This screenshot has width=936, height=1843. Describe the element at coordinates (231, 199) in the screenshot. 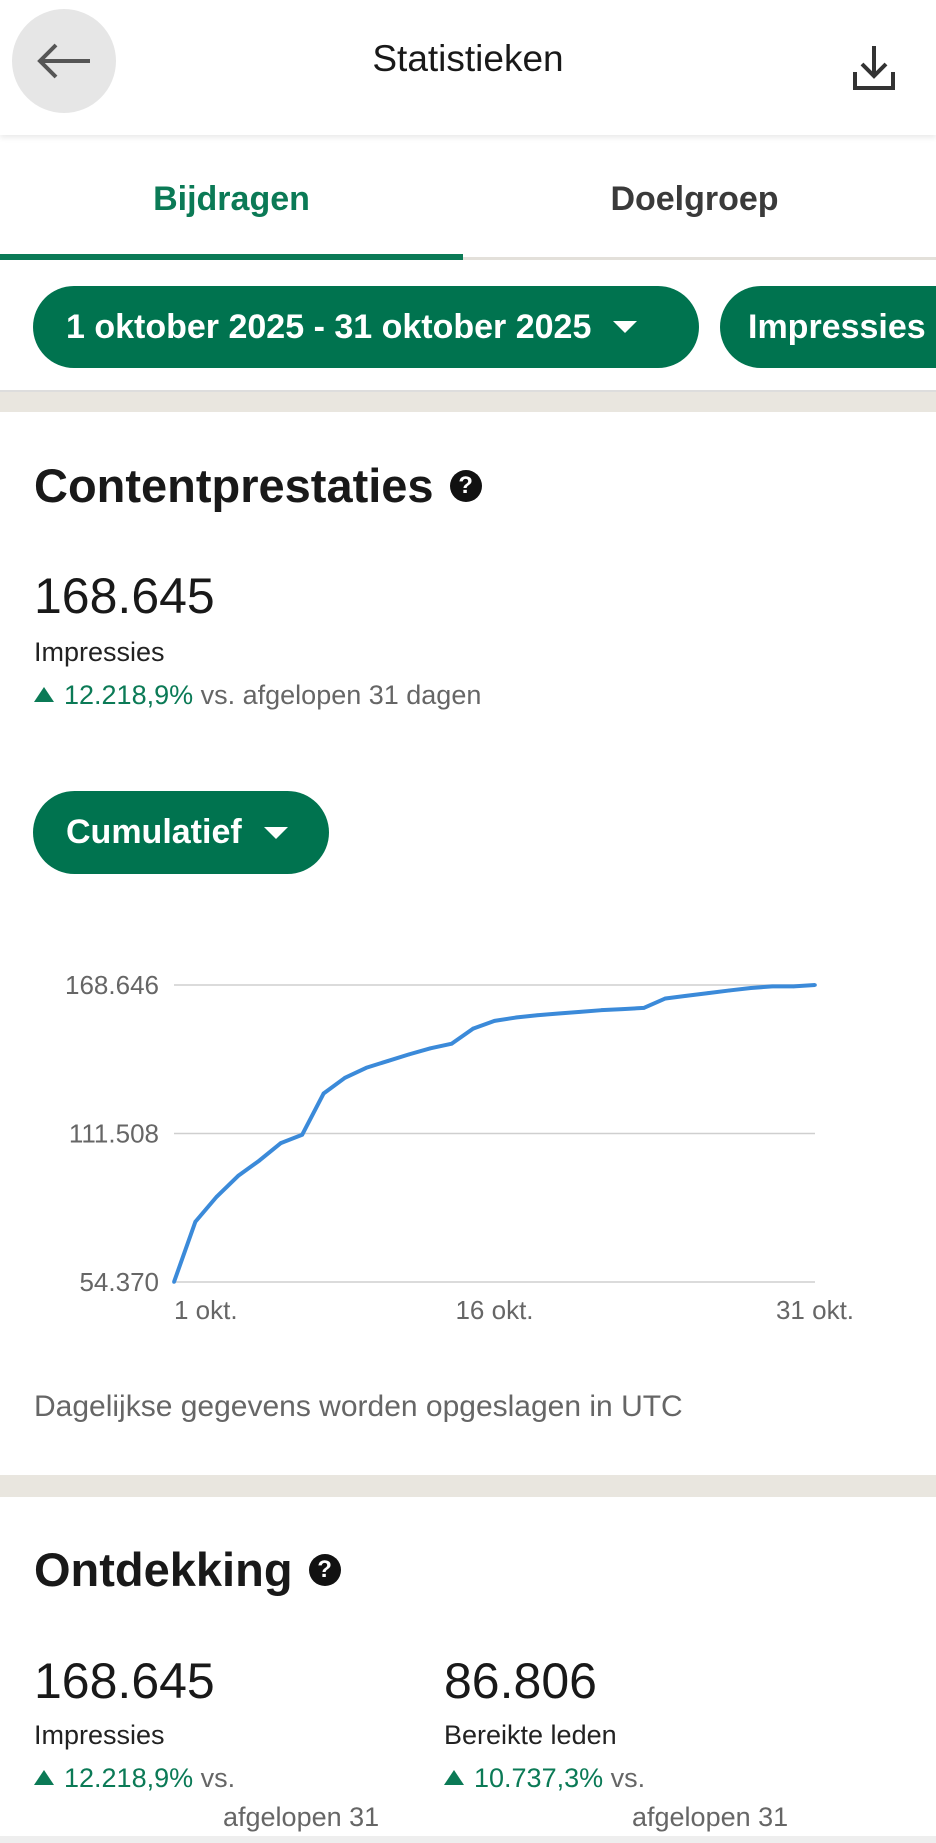

I see `tab-bijdragen: Bijdragen` at that location.